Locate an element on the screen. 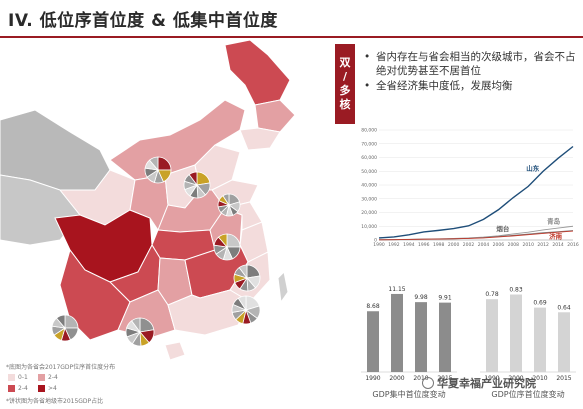 This screenshot has width=583, height=409. bar-value-label: 0.69 is located at coordinates (540, 303).